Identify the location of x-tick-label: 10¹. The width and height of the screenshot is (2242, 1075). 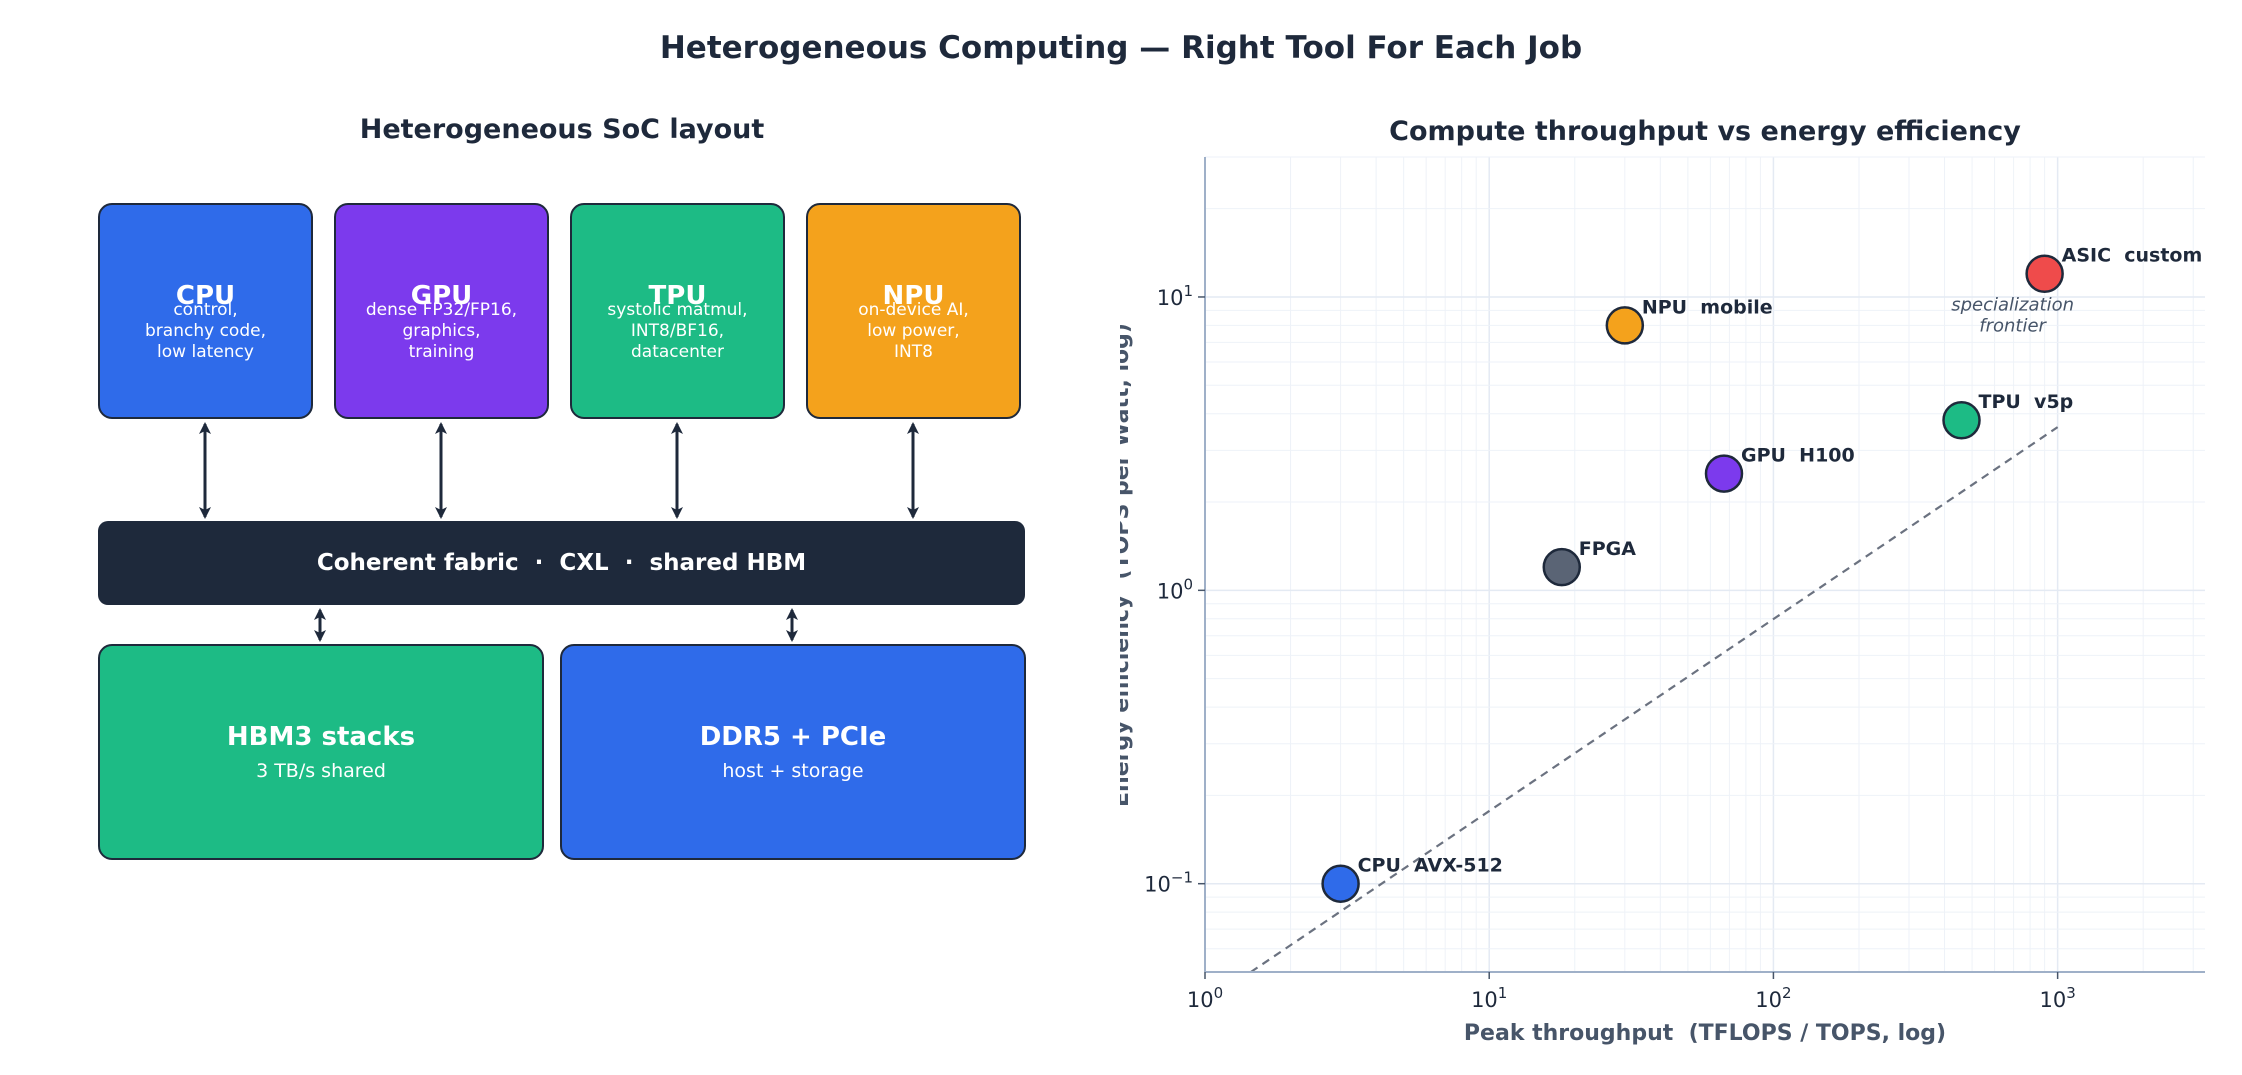
(1489, 998).